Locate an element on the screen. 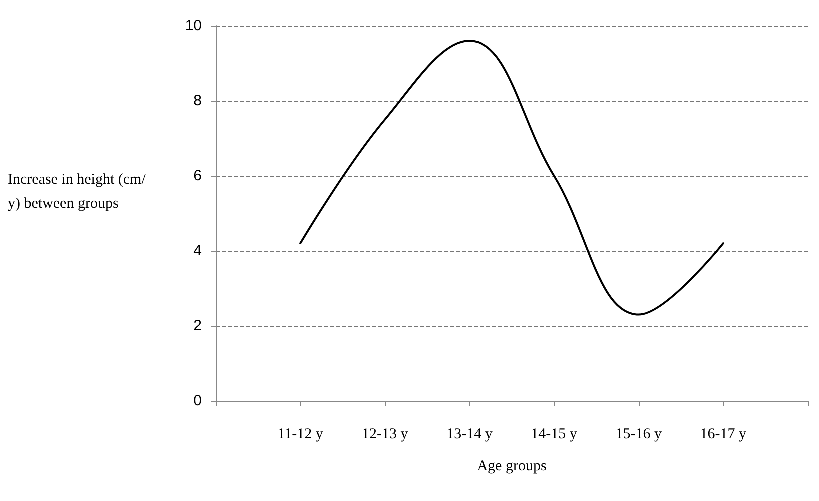 The width and height of the screenshot is (819, 501). x-tick-label: 11-12 y is located at coordinates (301, 434).